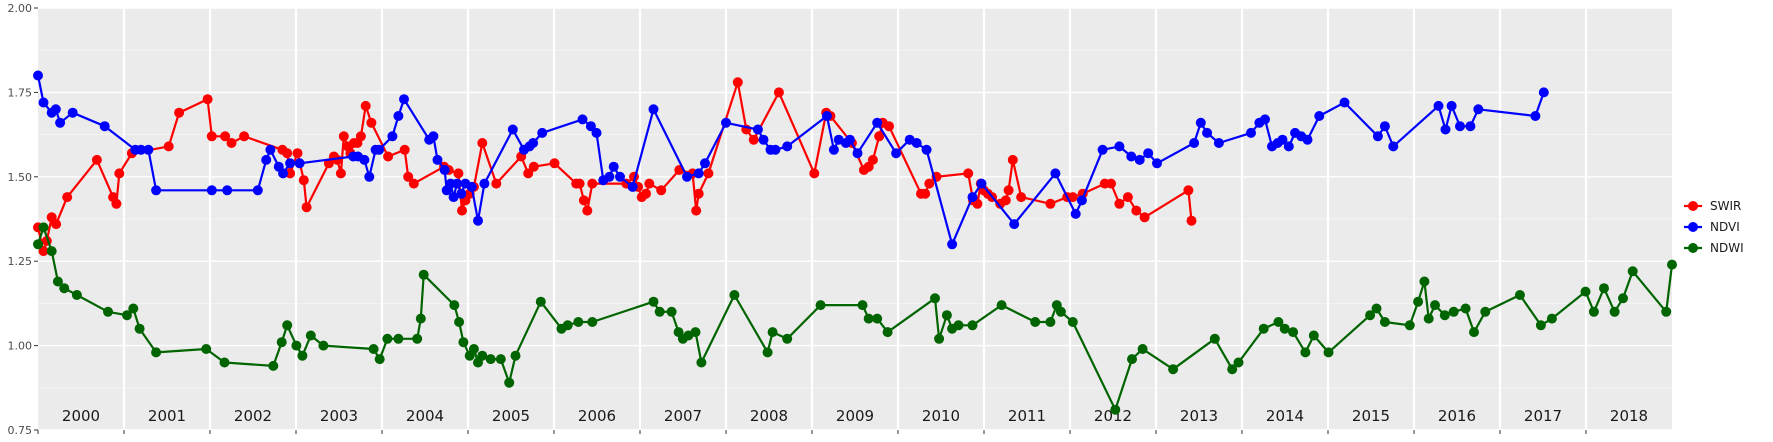  What do you see at coordinates (511, 416) in the screenshot?
I see `year-label: 2005` at bounding box center [511, 416].